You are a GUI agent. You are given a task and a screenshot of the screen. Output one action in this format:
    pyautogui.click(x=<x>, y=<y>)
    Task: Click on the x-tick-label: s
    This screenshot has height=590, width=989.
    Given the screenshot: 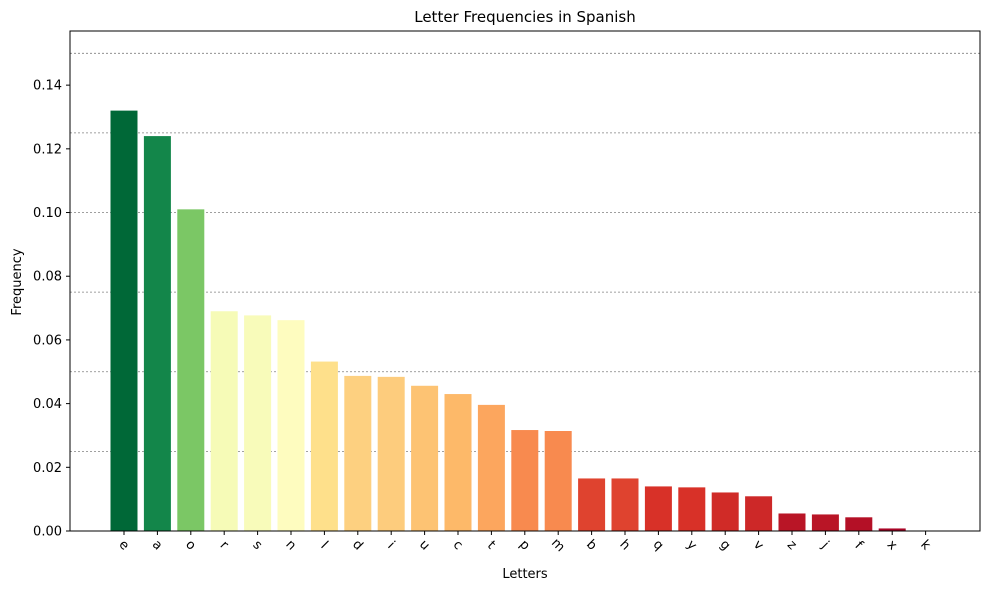 What is the action you would take?
    pyautogui.click(x=258, y=546)
    